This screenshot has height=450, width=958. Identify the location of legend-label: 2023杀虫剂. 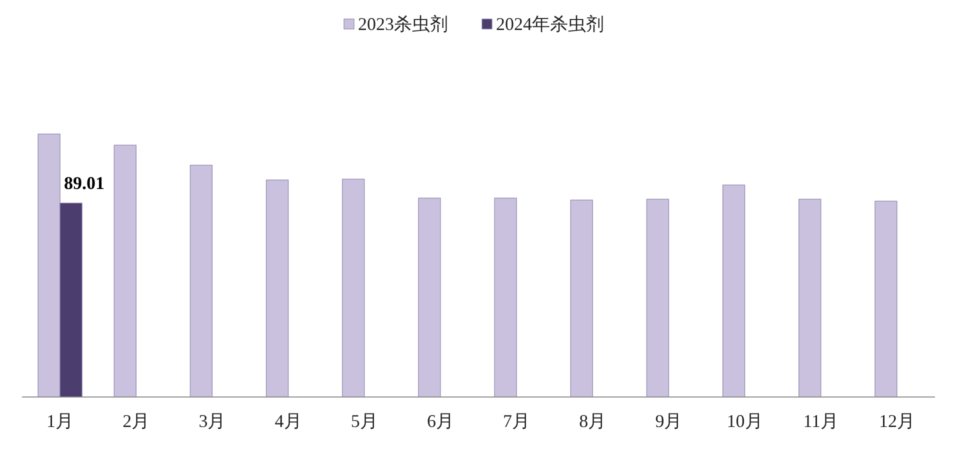
(403, 24).